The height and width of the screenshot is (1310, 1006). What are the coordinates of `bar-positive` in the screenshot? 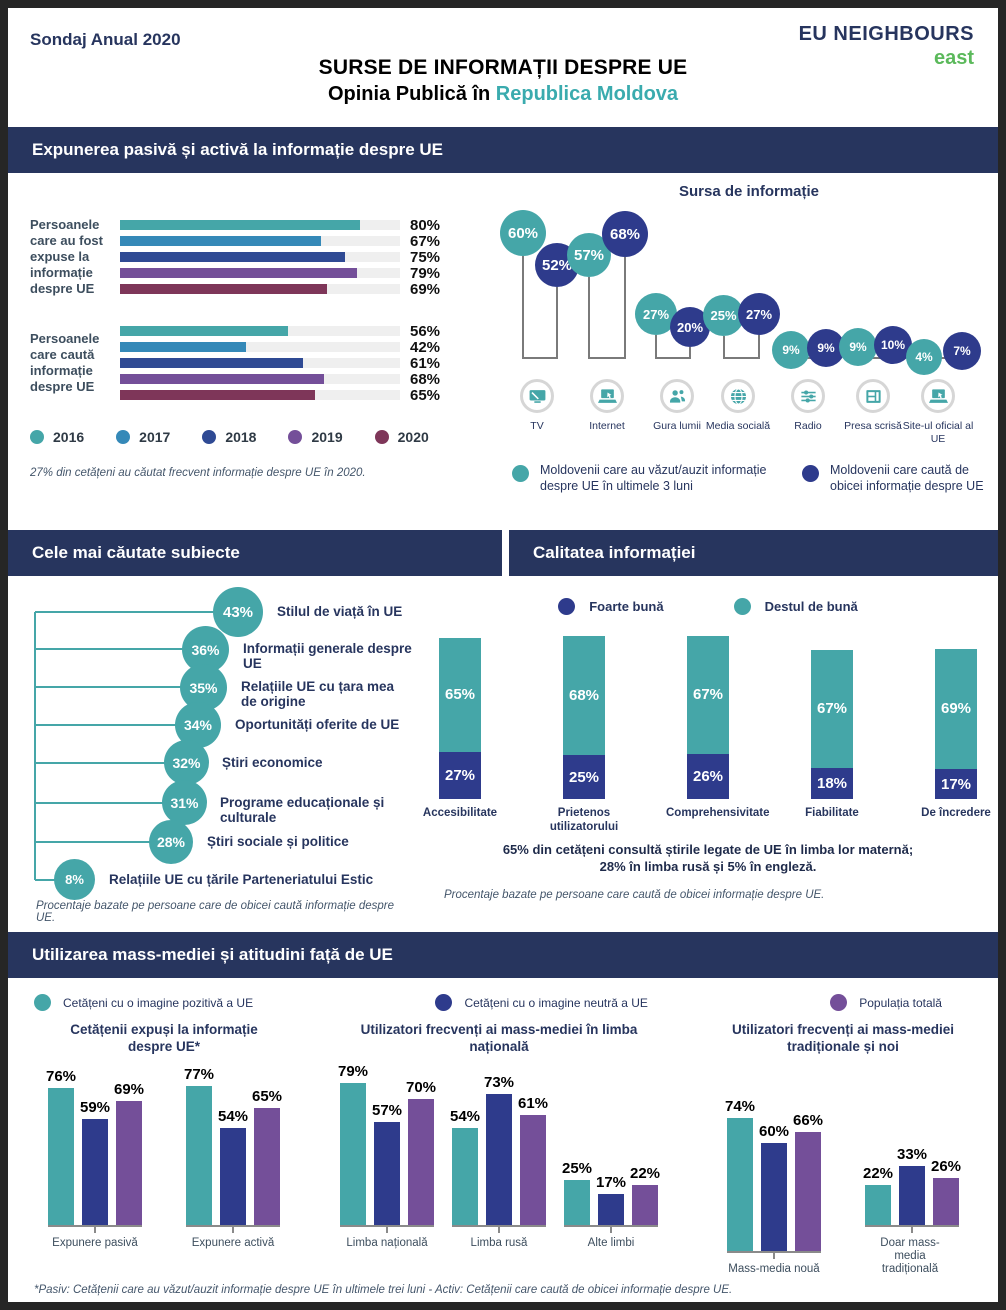 It's located at (353, 1153).